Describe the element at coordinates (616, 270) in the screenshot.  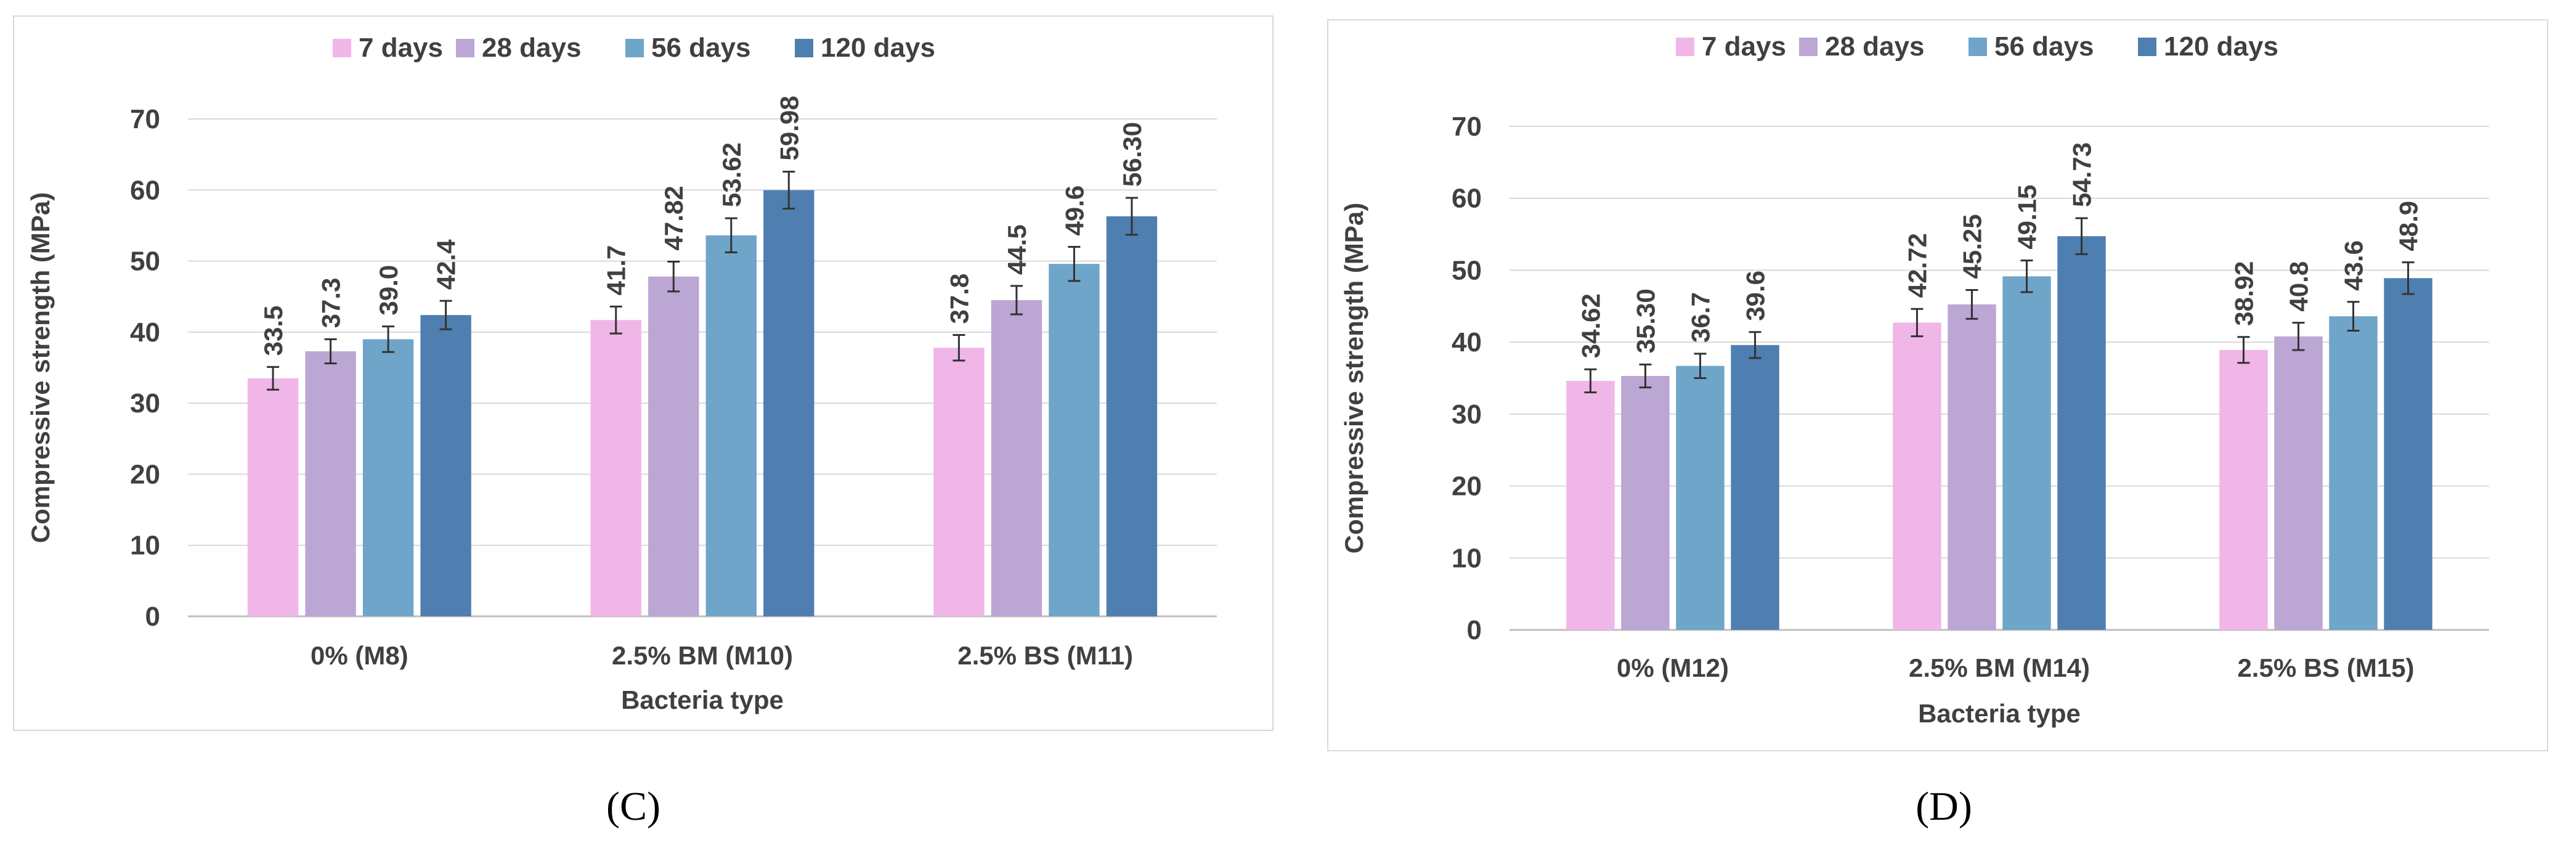
I see `data-label: 41.7` at that location.